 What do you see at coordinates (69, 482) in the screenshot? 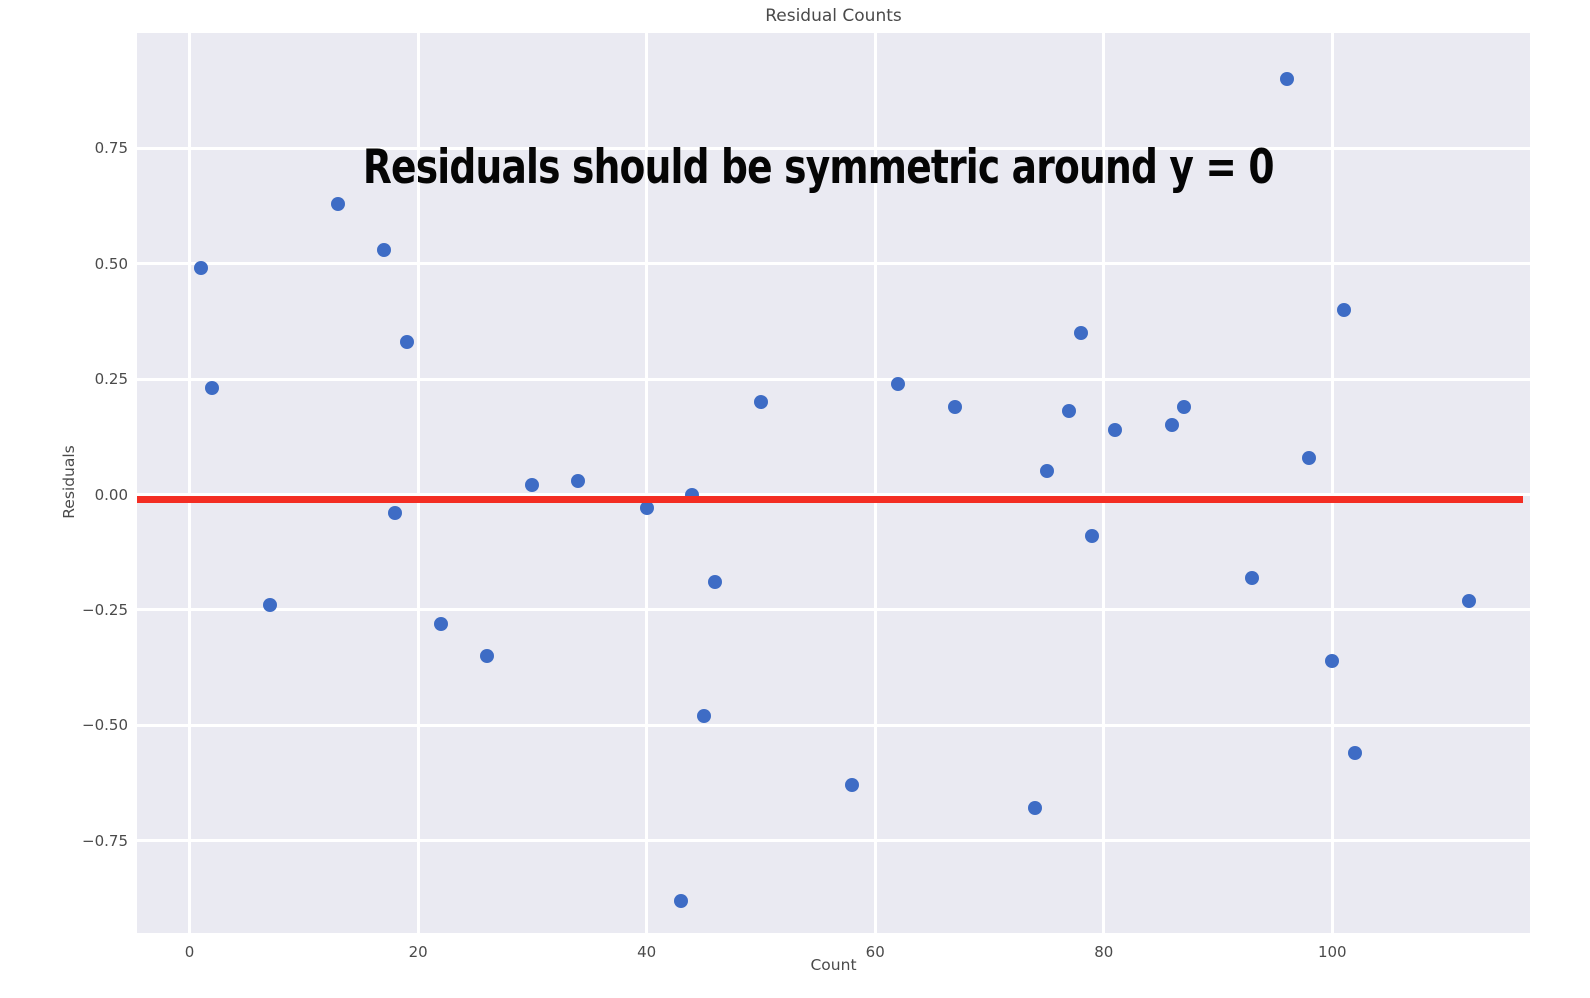
I see `y-axis-label: Residuals` at bounding box center [69, 482].